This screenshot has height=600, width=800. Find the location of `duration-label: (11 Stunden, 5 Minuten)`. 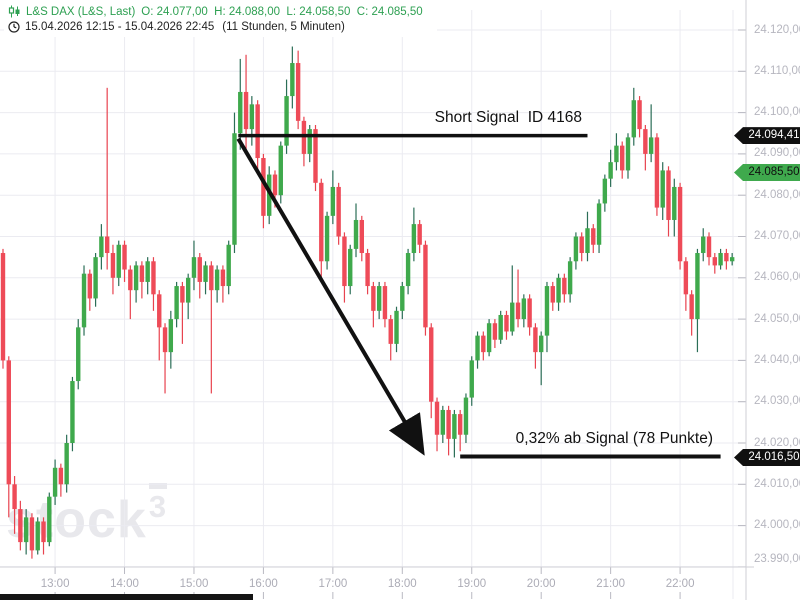

duration-label: (11 Stunden, 5 Minuten) is located at coordinates (283, 26).